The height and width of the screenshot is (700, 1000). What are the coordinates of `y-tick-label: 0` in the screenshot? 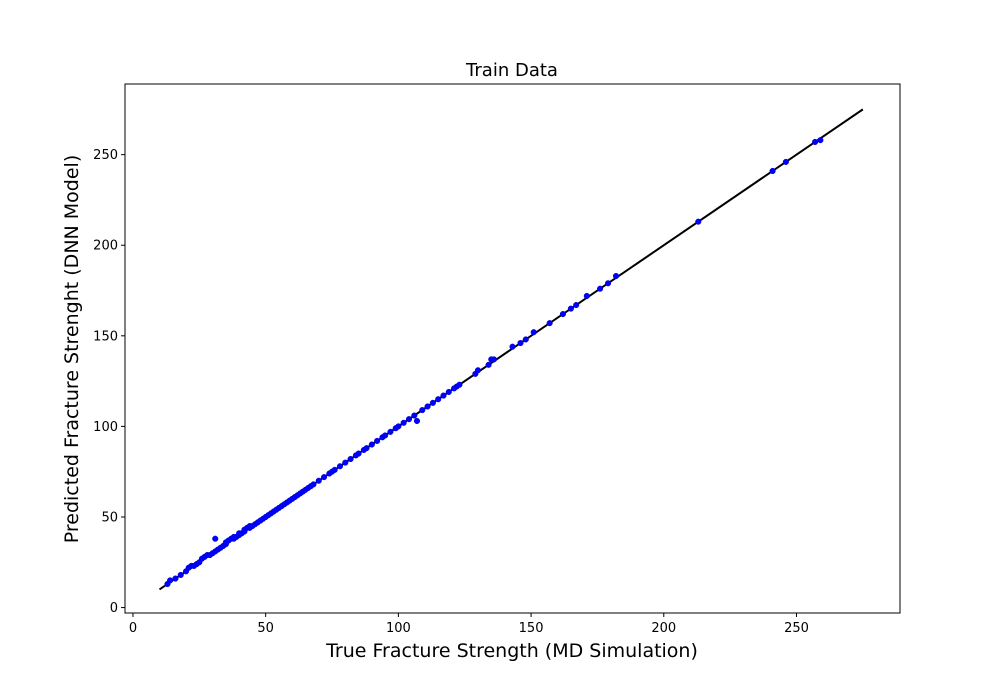 It's located at (114, 608).